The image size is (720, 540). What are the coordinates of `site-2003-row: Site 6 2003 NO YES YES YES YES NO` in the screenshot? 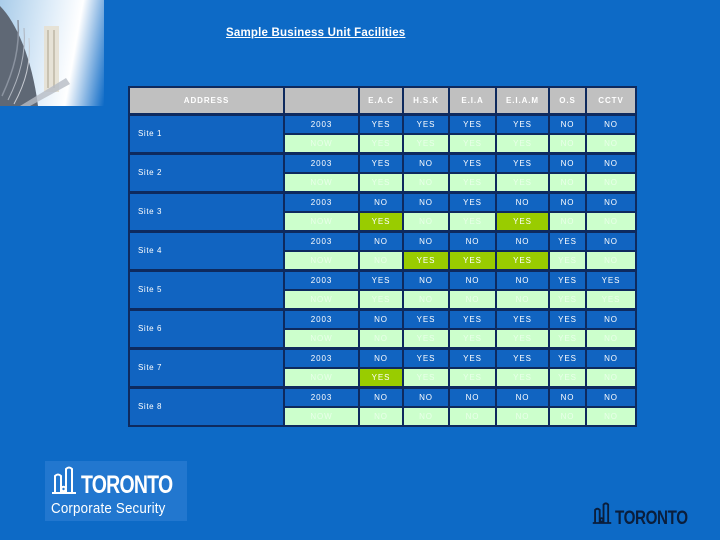 It's located at (382, 329).